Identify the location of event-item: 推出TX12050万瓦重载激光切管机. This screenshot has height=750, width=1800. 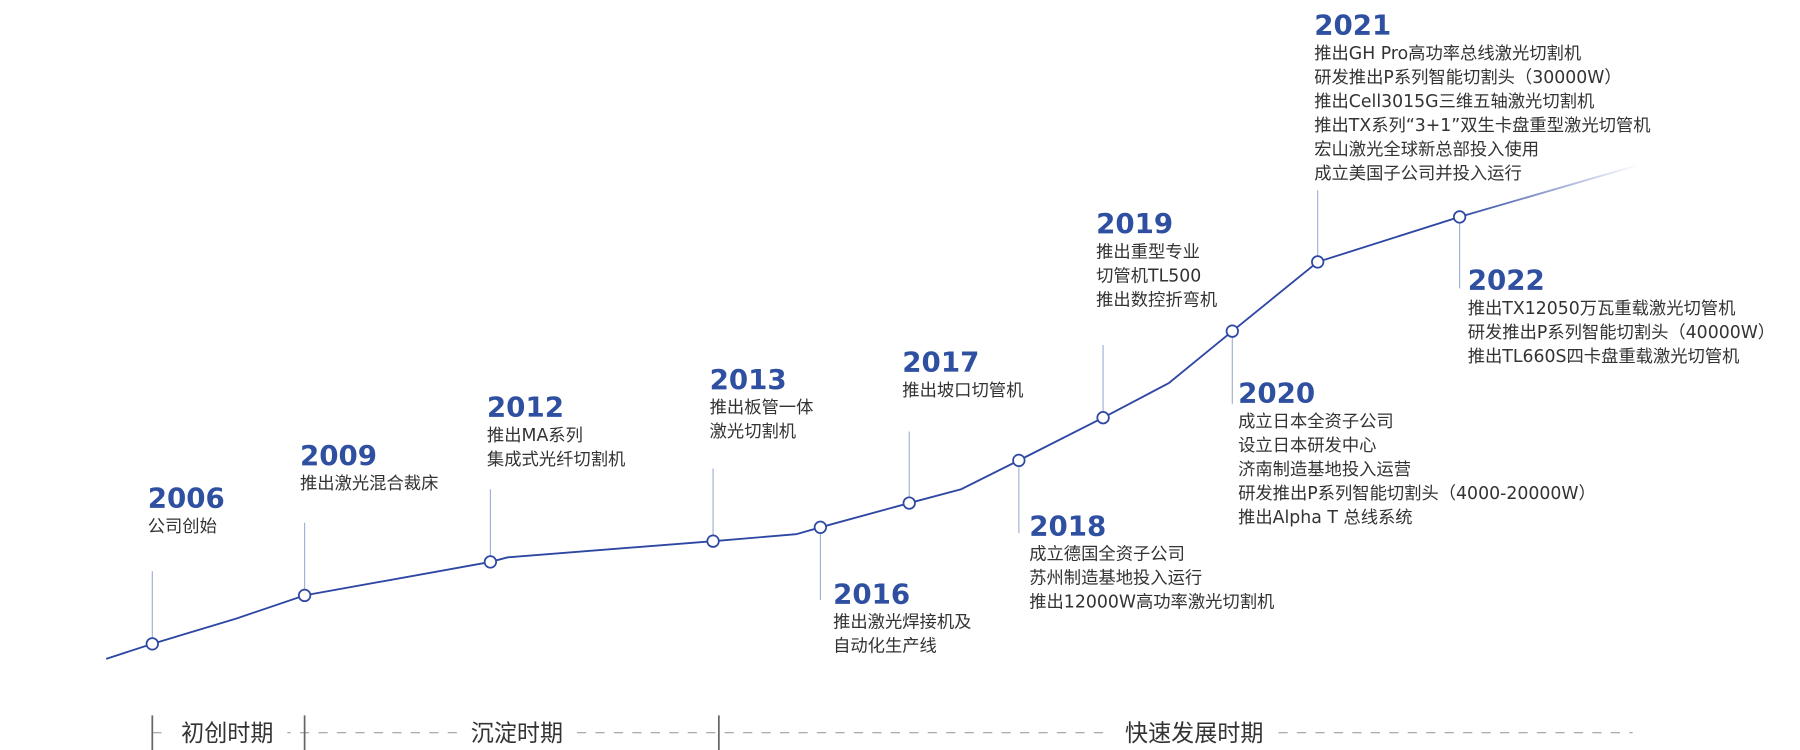
(1602, 309).